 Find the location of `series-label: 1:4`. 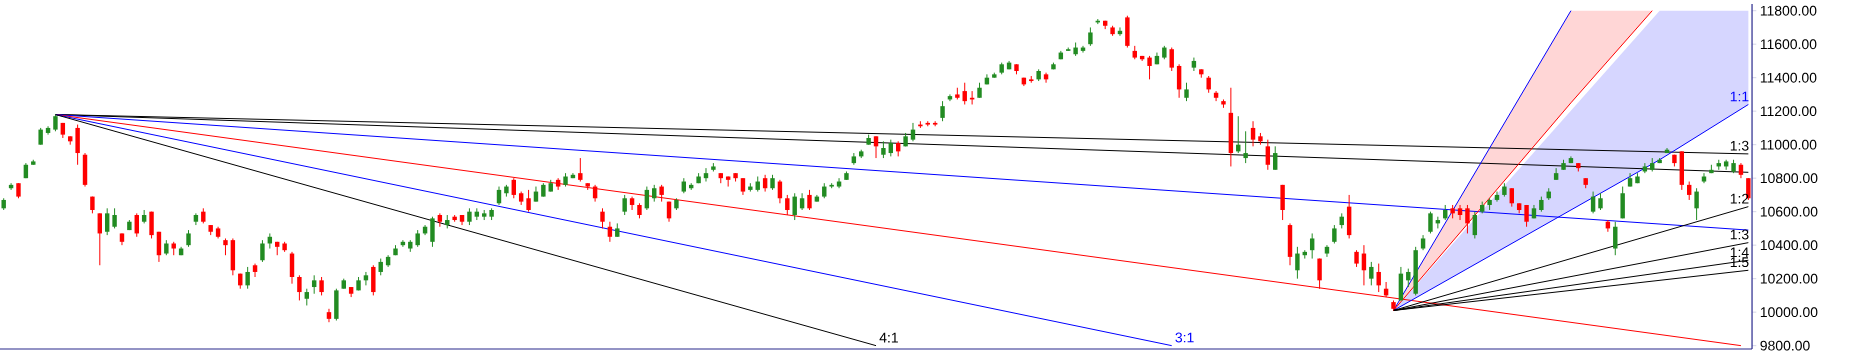

series-label: 1:4 is located at coordinates (1739, 252).